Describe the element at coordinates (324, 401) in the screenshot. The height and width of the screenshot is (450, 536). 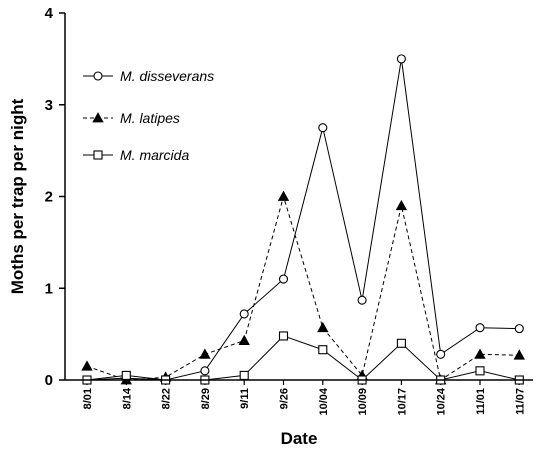
I see `x-tick-label: 10/04` at that location.